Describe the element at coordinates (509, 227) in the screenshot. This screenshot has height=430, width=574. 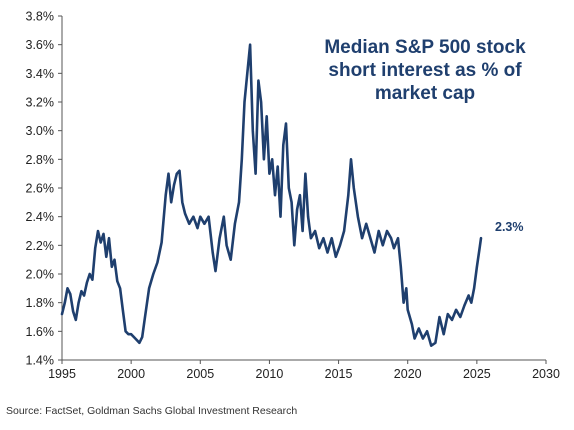
I see `end-value-label: 2.3%` at that location.